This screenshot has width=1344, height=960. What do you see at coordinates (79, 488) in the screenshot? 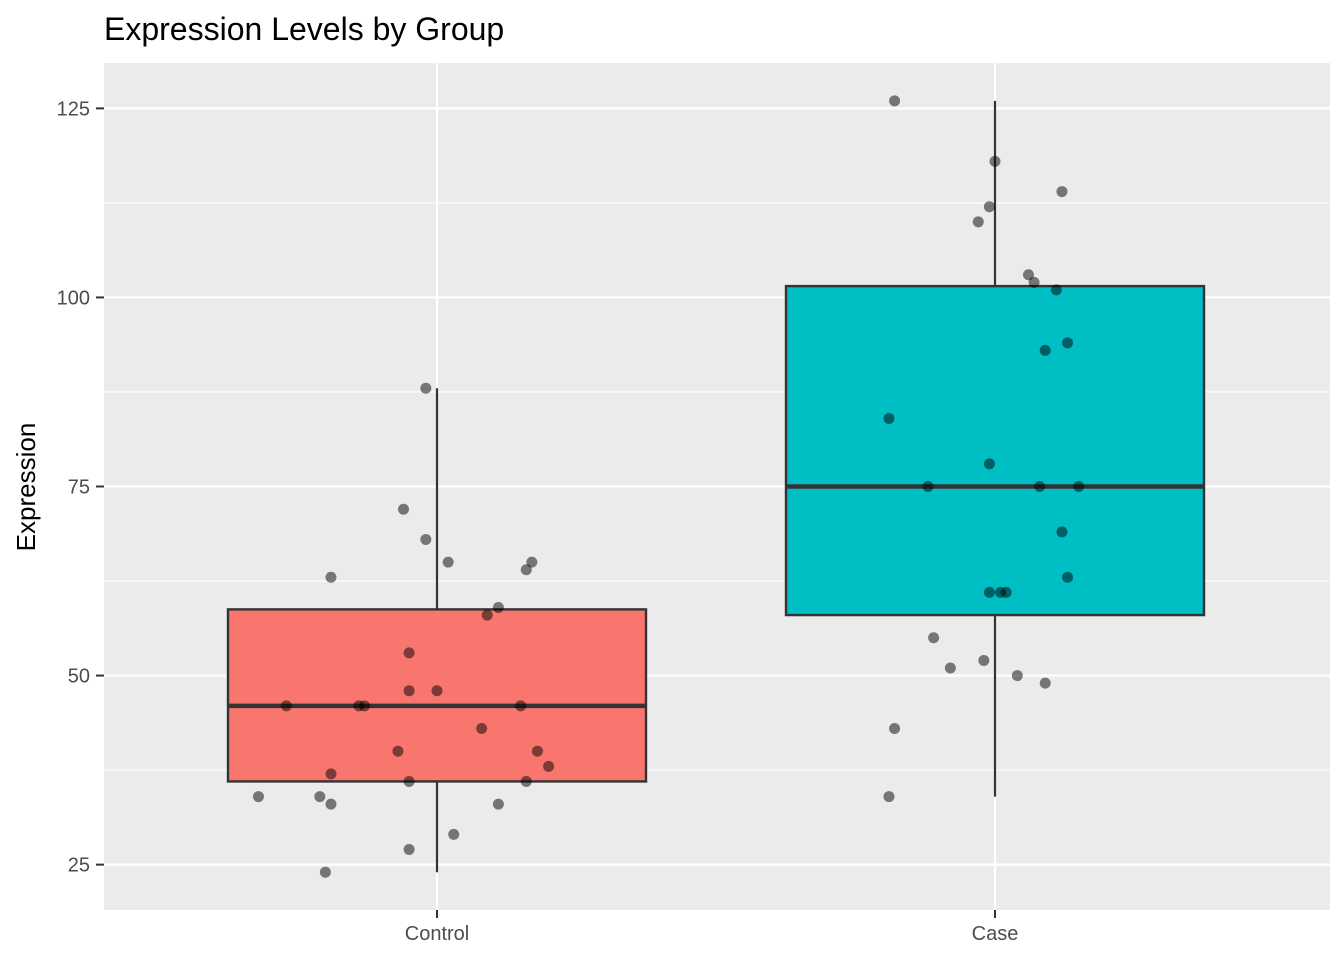
I see `y-tick-label: 75` at bounding box center [79, 488].